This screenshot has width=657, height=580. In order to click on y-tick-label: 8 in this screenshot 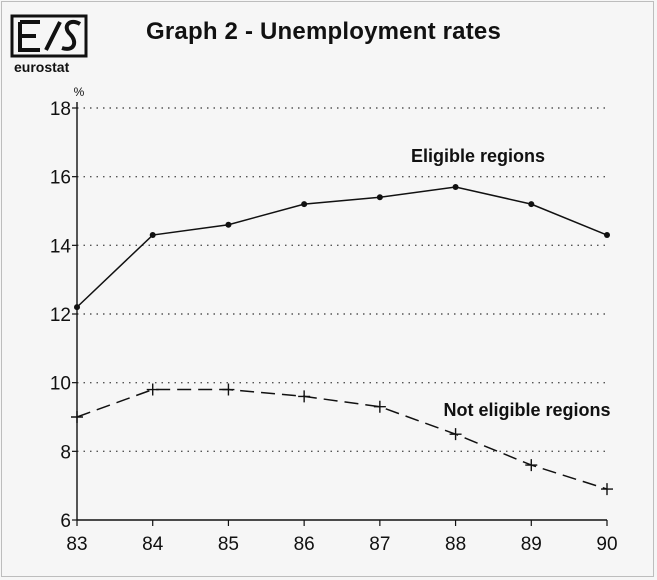, I will do `click(65, 452)`.